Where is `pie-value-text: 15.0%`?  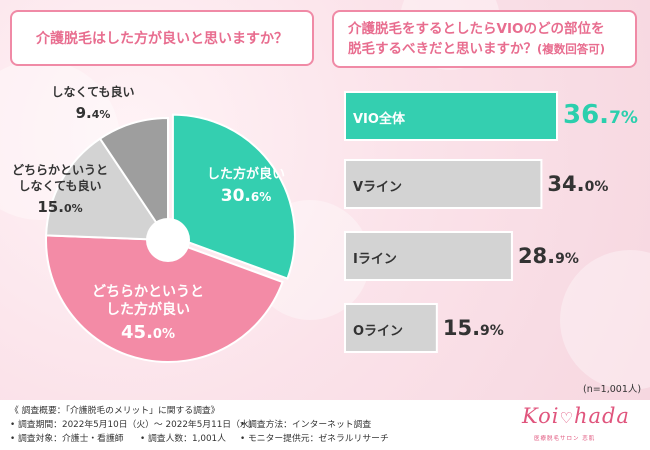 pie-value-text: 15.0% is located at coordinates (59, 207).